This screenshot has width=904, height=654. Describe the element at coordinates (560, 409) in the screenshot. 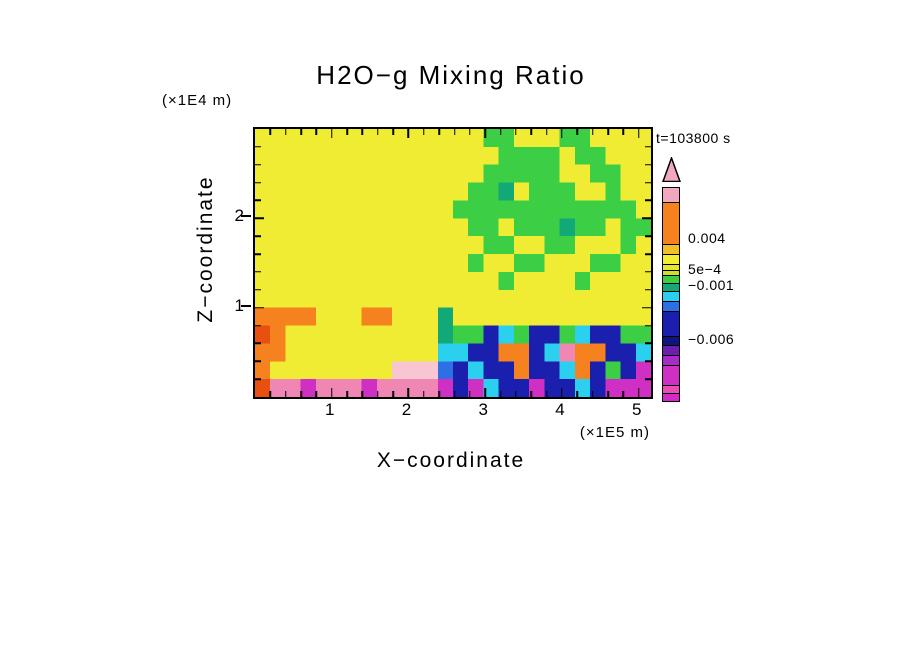

I see `x-tick-label: 4` at that location.